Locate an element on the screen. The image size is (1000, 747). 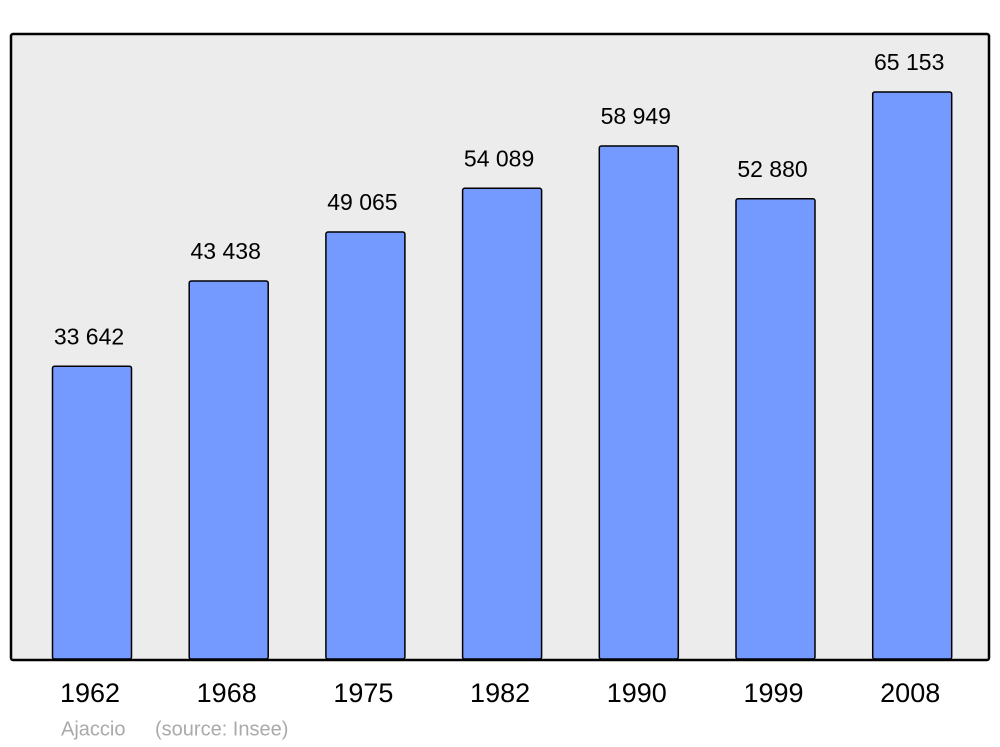
value-label: 33 642 is located at coordinates (89, 336).